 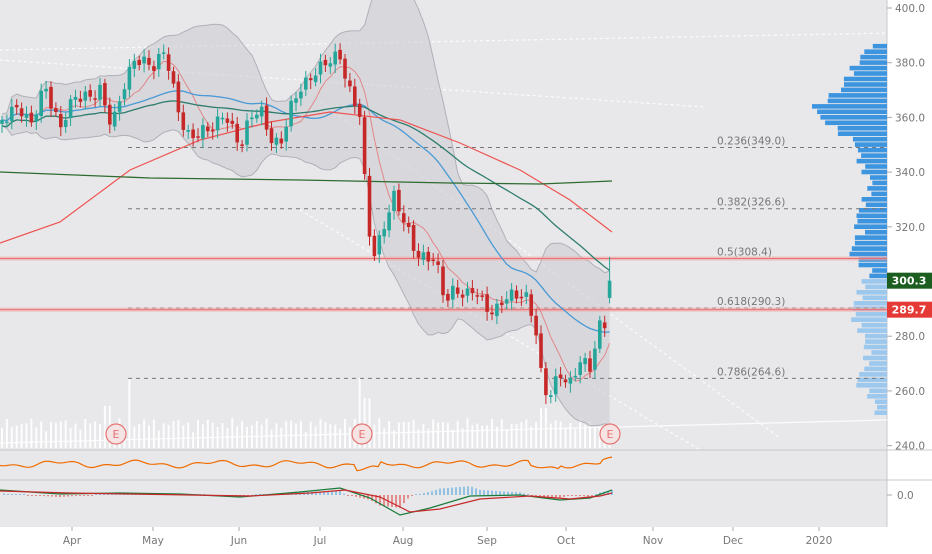 What do you see at coordinates (909, 309) in the screenshot?
I see `price-label-box` at bounding box center [909, 309].